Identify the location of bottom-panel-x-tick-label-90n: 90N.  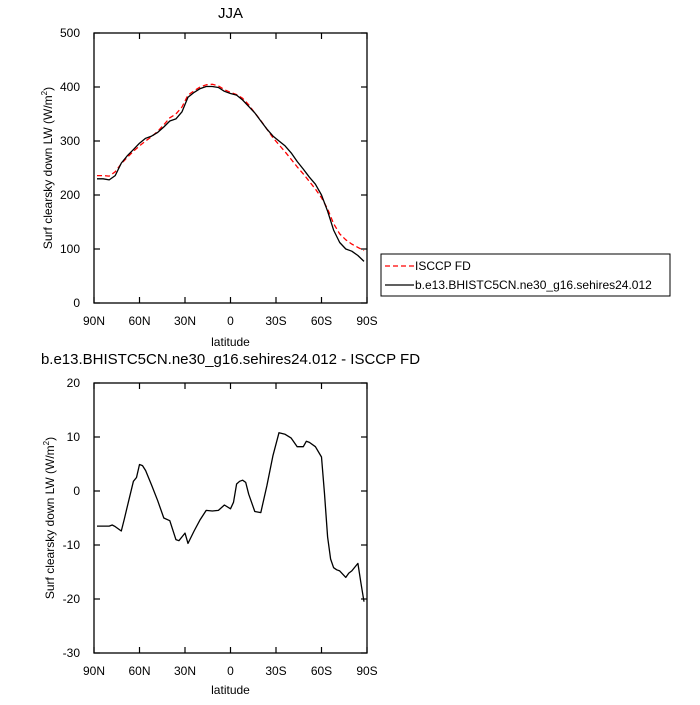
(94, 671).